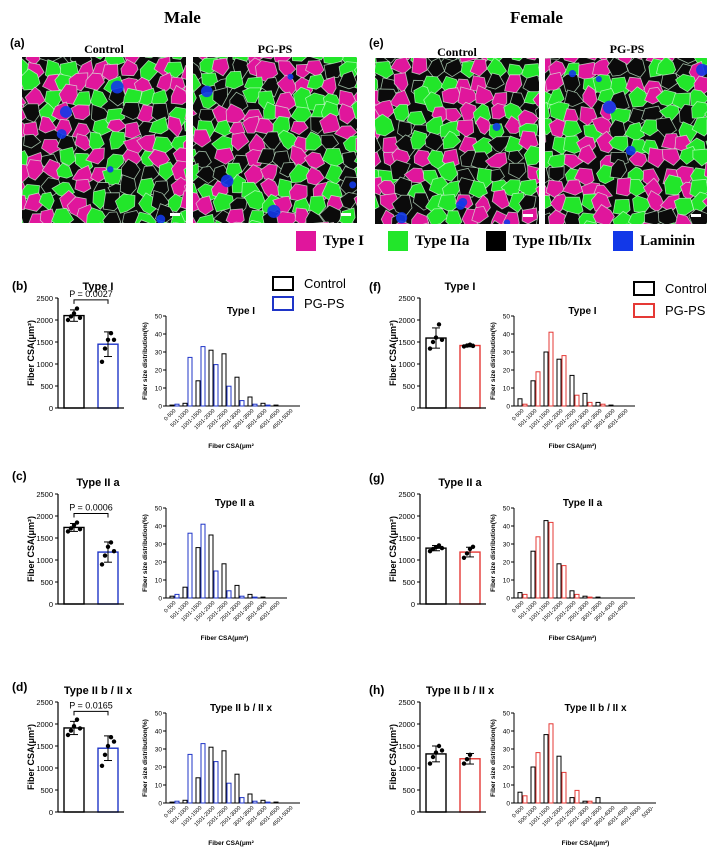 The height and width of the screenshot is (860, 709). Describe the element at coordinates (20, 286) in the screenshot. I see `panel-label-b: (b)` at that location.